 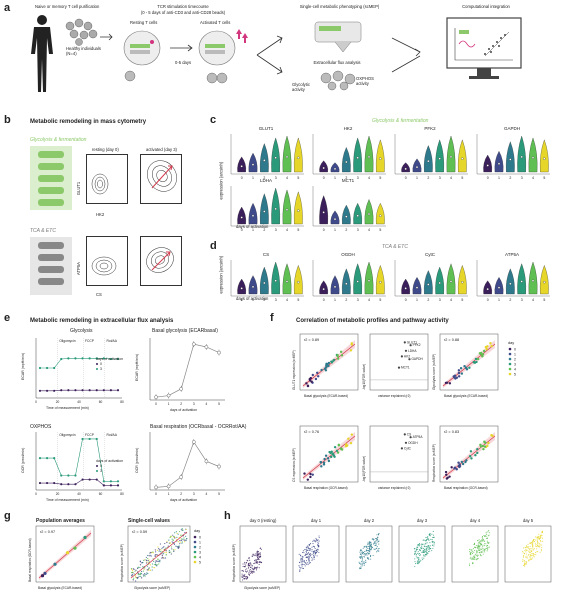 I want to click on glyco-header: Glycolysis & fermentation, so click(x=58, y=140).